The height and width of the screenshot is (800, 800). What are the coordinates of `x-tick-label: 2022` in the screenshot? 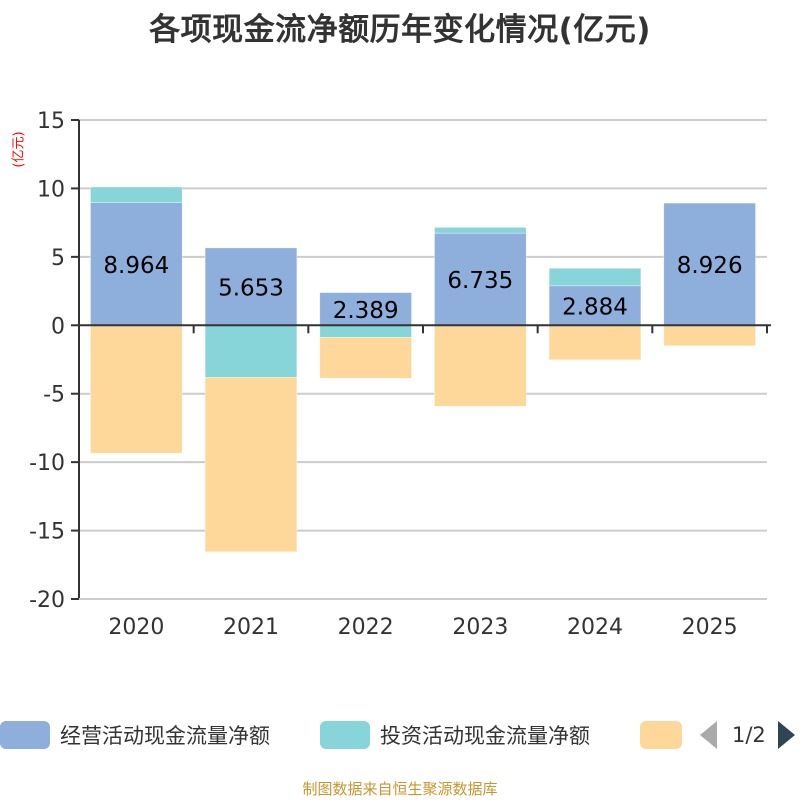 It's located at (366, 627).